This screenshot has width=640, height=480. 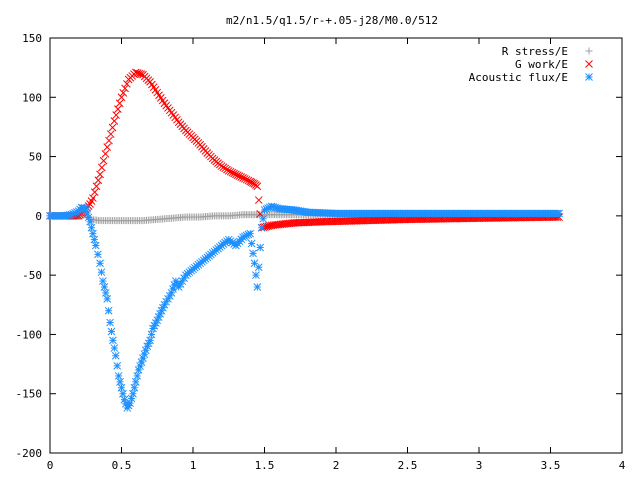 I want to click on y-tick-label: 150, so click(x=32, y=38).